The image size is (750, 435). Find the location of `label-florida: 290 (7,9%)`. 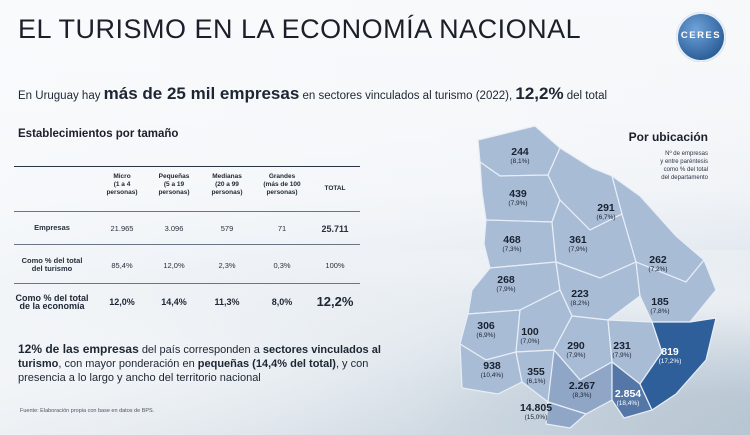

label-florida: 290 (7,9%) is located at coordinates (576, 349).